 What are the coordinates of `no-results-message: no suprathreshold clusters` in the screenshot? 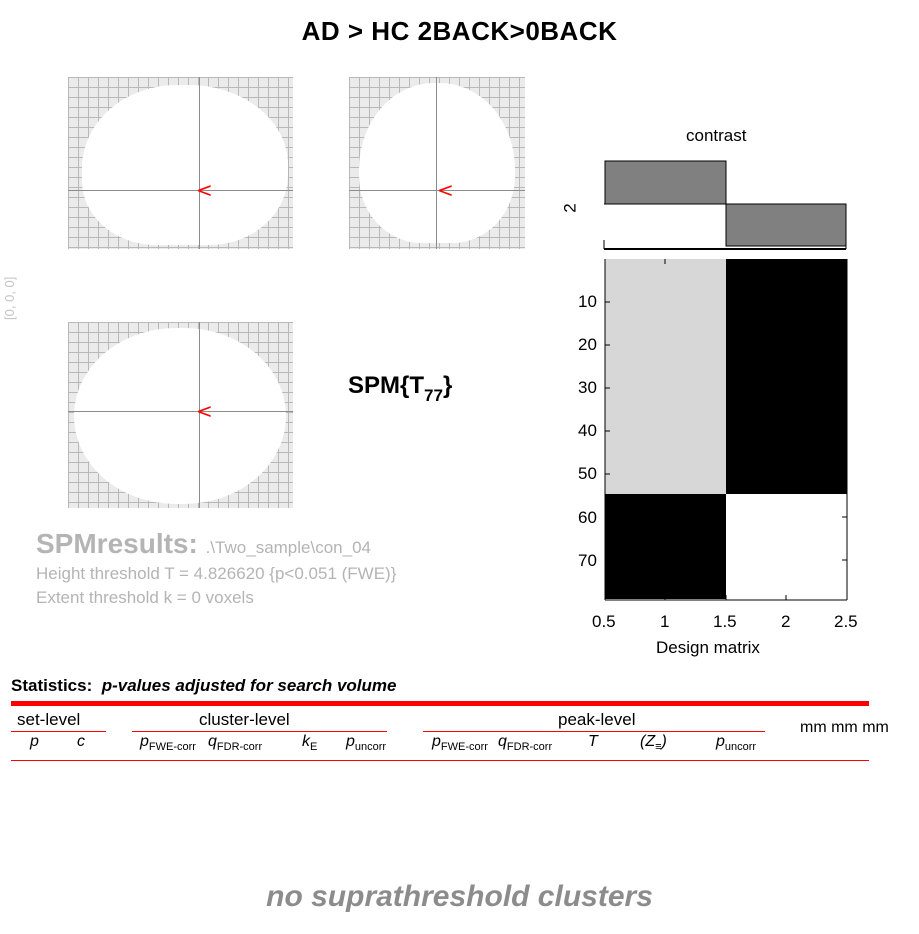 It's located at (459, 896).